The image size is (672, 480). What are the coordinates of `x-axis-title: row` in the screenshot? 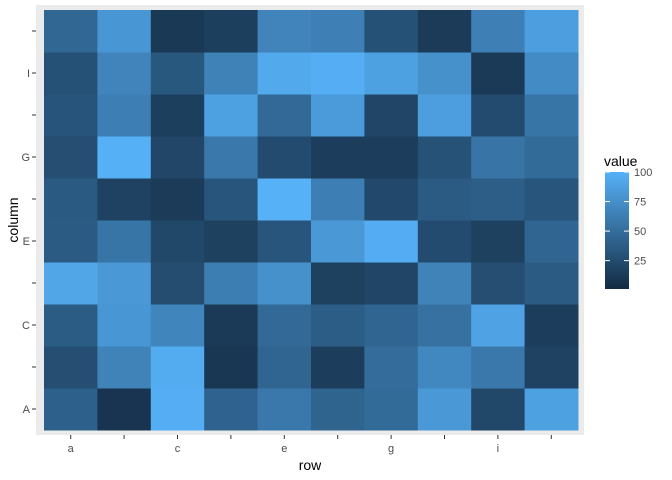 It's located at (310, 465).